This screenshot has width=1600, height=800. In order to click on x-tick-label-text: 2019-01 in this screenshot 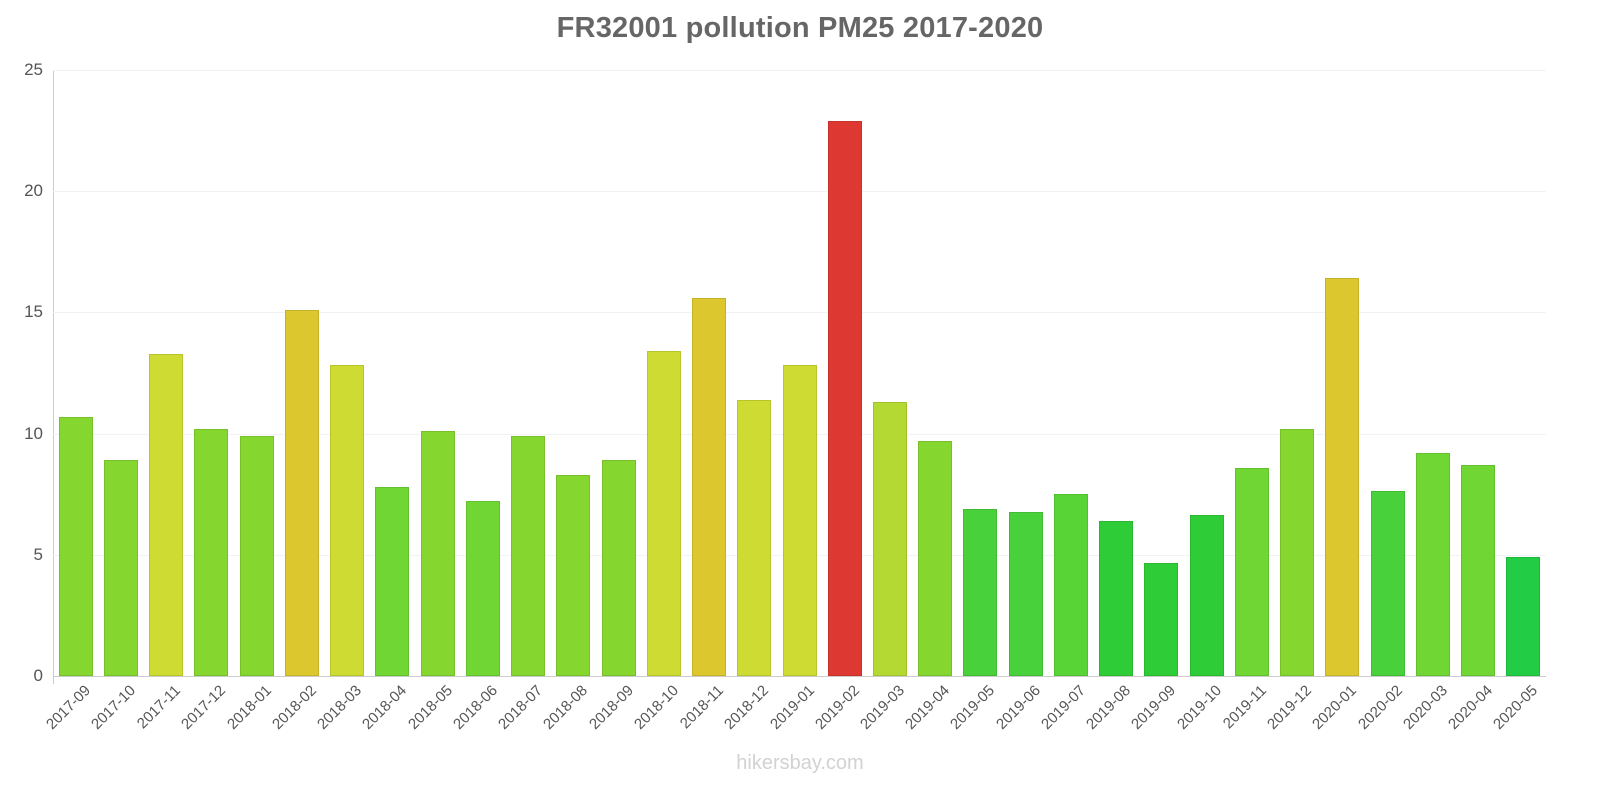, I will do `click(792, 707)`.